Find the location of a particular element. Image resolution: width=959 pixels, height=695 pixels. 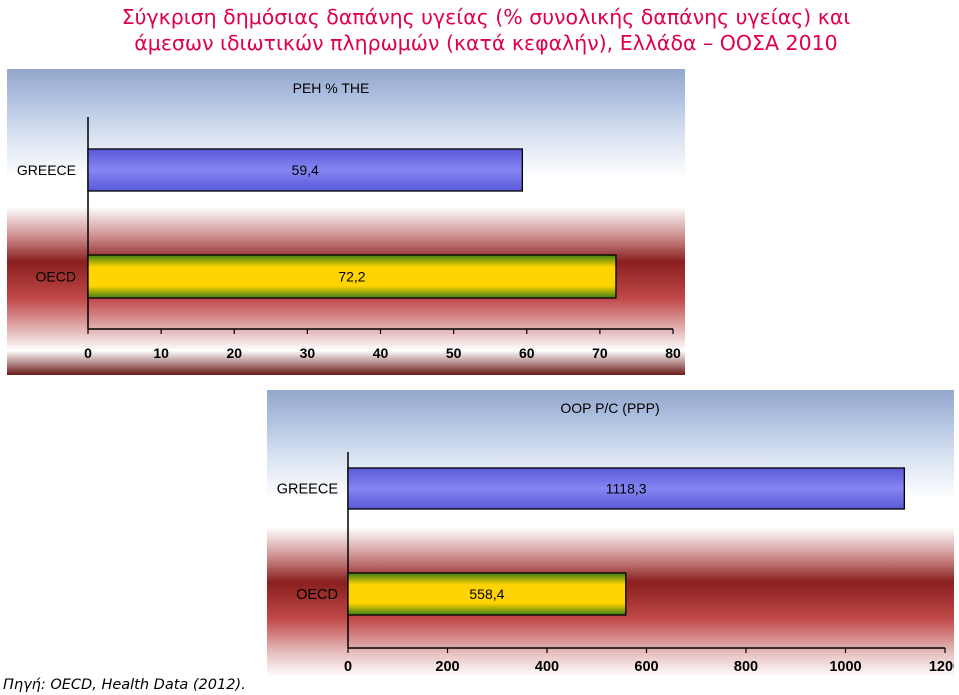

data-label: 59,4 is located at coordinates (305, 170).